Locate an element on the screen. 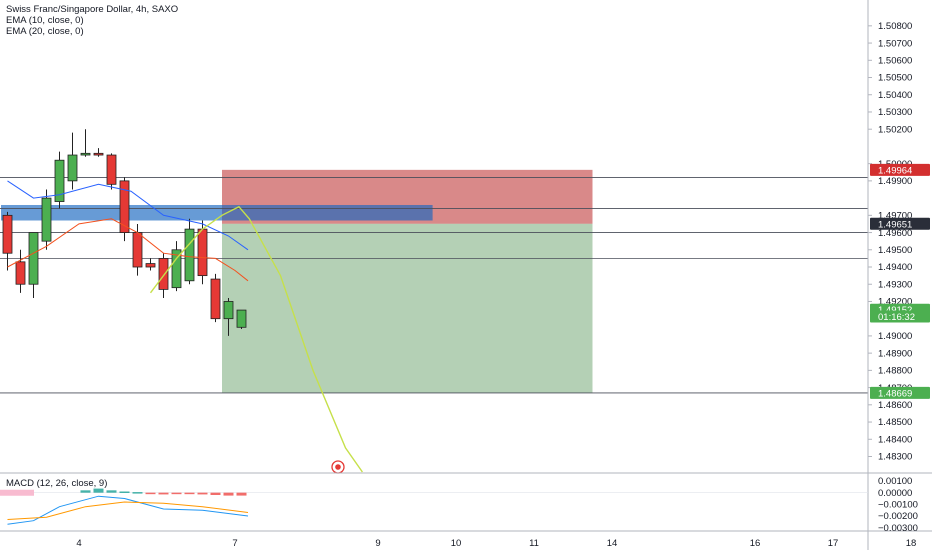  macd-line is located at coordinates (128, 510).